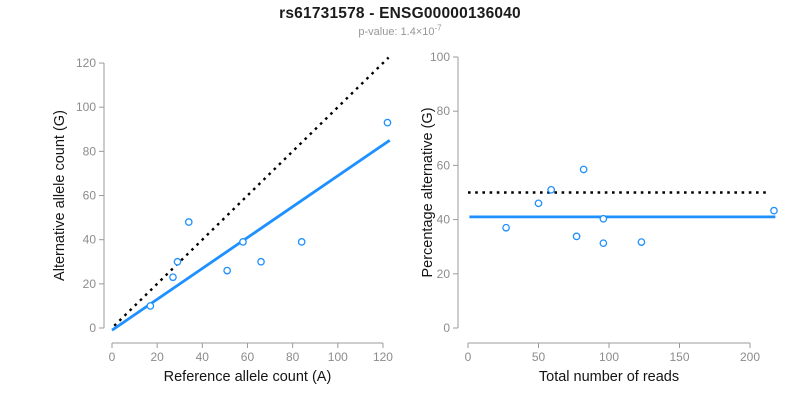  Describe the element at coordinates (293, 357) in the screenshot. I see `x-tick-label: 80` at that location.